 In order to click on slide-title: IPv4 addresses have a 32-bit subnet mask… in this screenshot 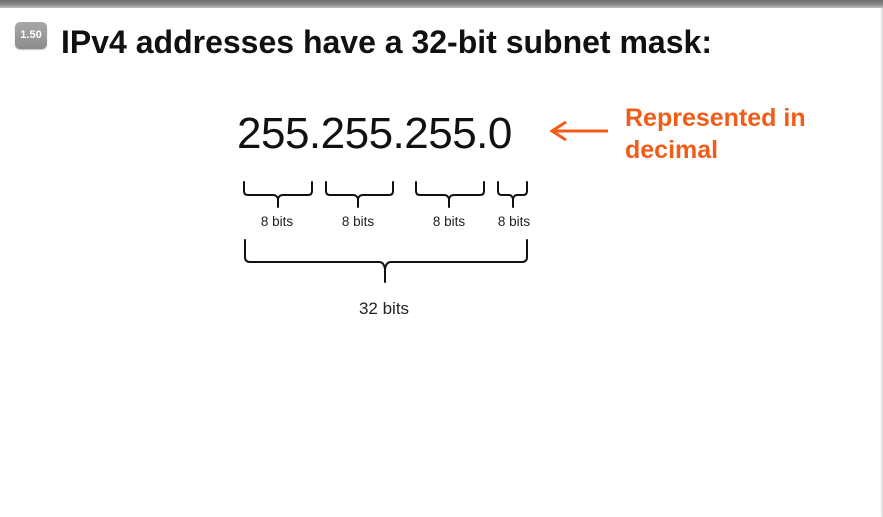, I will do `click(386, 42)`.